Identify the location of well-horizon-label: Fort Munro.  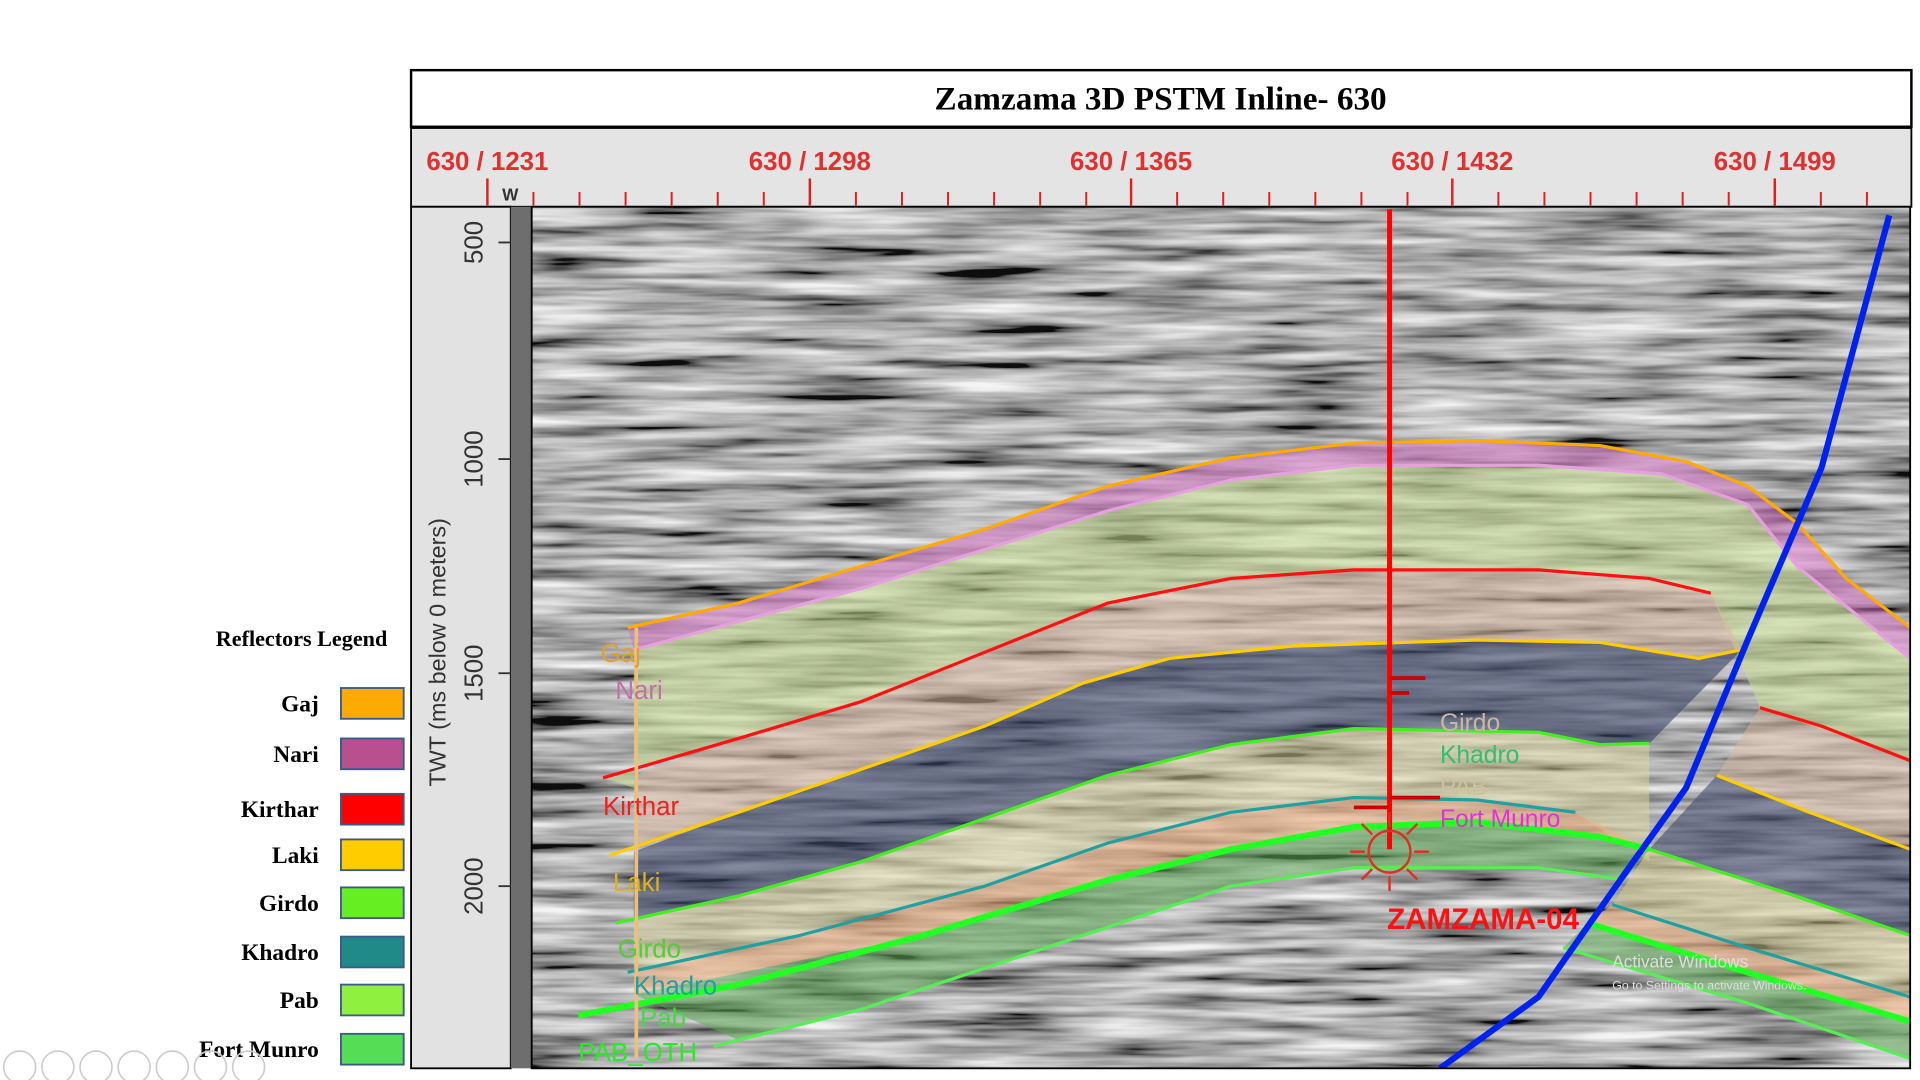
(1500, 819).